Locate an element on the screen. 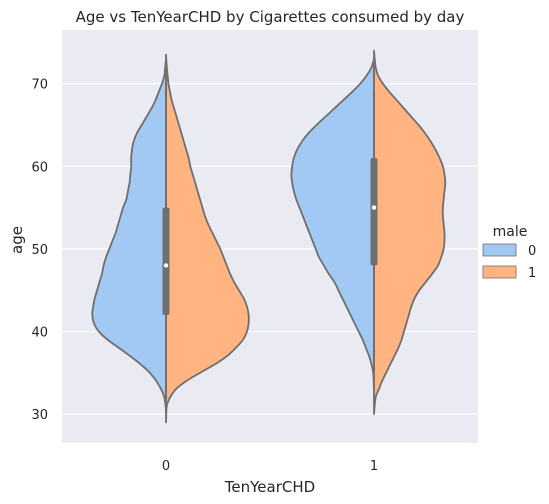  y-axis-label: age is located at coordinates (17, 240).